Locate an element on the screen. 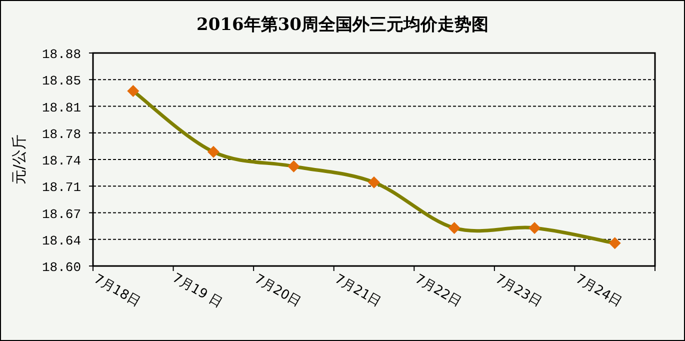 The width and height of the screenshot is (685, 341). y-tick-label: 18.85 is located at coordinates (61, 81).